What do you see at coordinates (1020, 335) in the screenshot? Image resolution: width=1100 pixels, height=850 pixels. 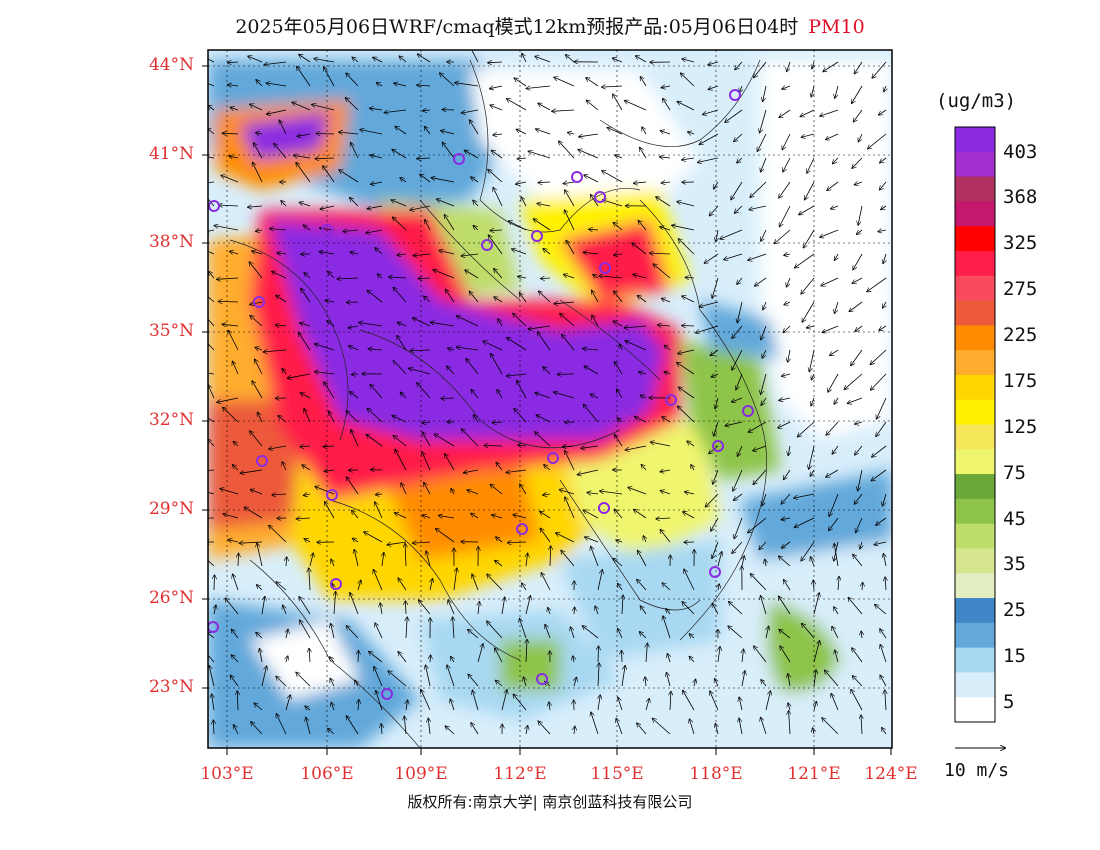 I see `colorbar-label: 225` at bounding box center [1020, 335].